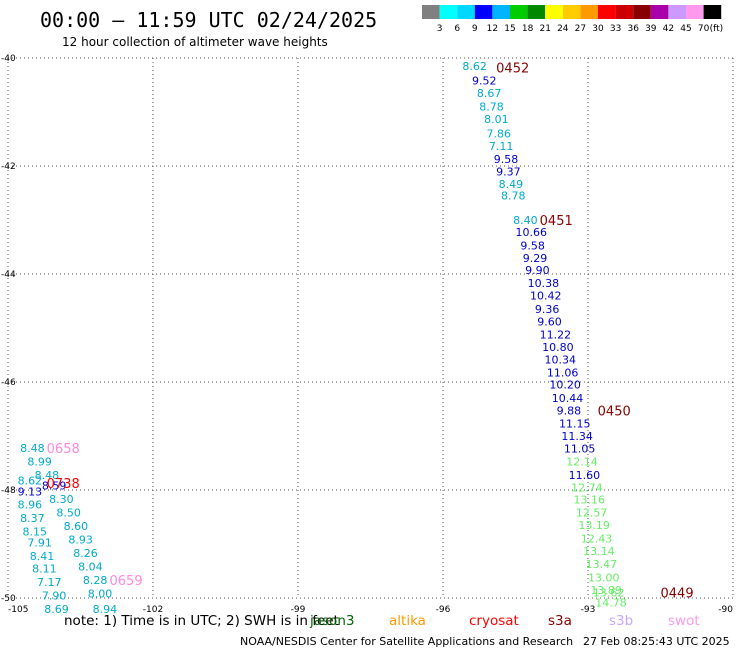 The width and height of the screenshot is (740, 650). What do you see at coordinates (575, 424) in the screenshot?
I see `wave-height-point: 11.15` at bounding box center [575, 424].